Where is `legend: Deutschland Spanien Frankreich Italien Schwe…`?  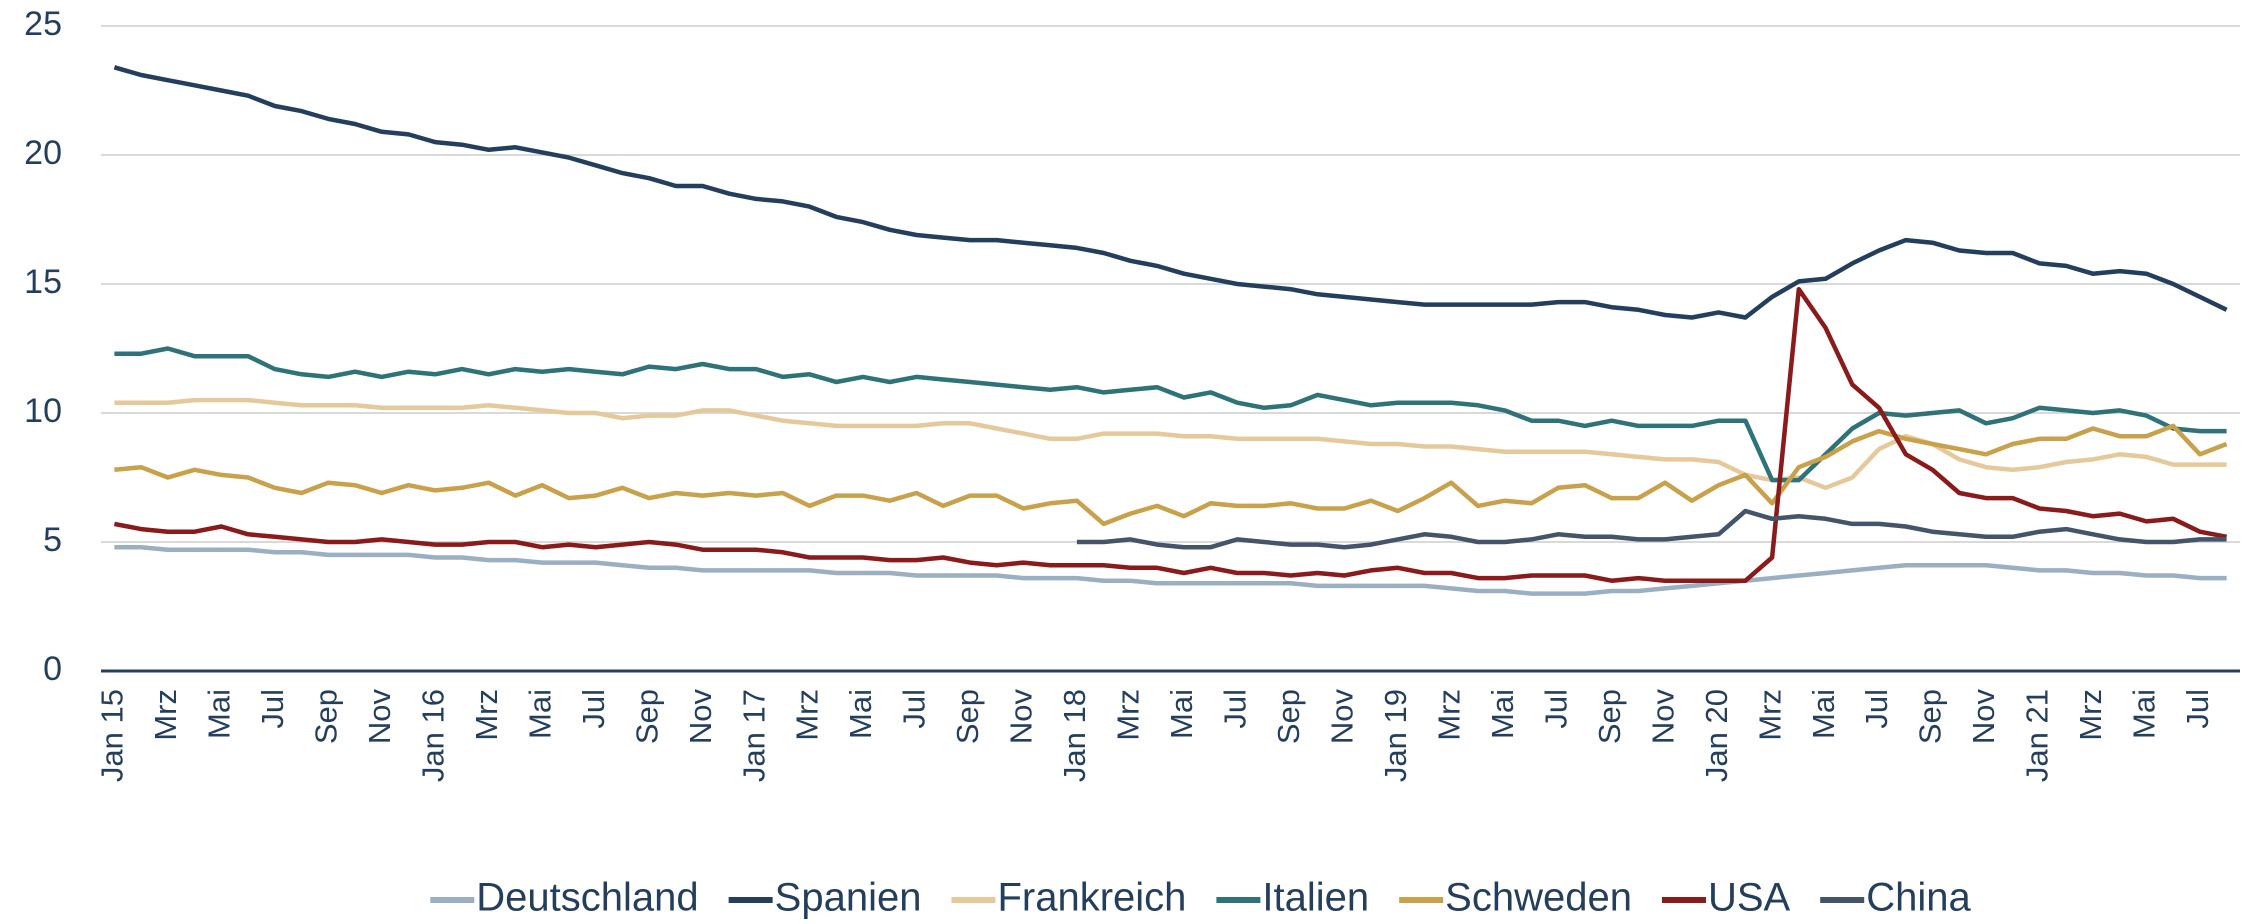 legend: Deutschland Spanien Frankreich Italien Schwe… is located at coordinates (1200, 898).